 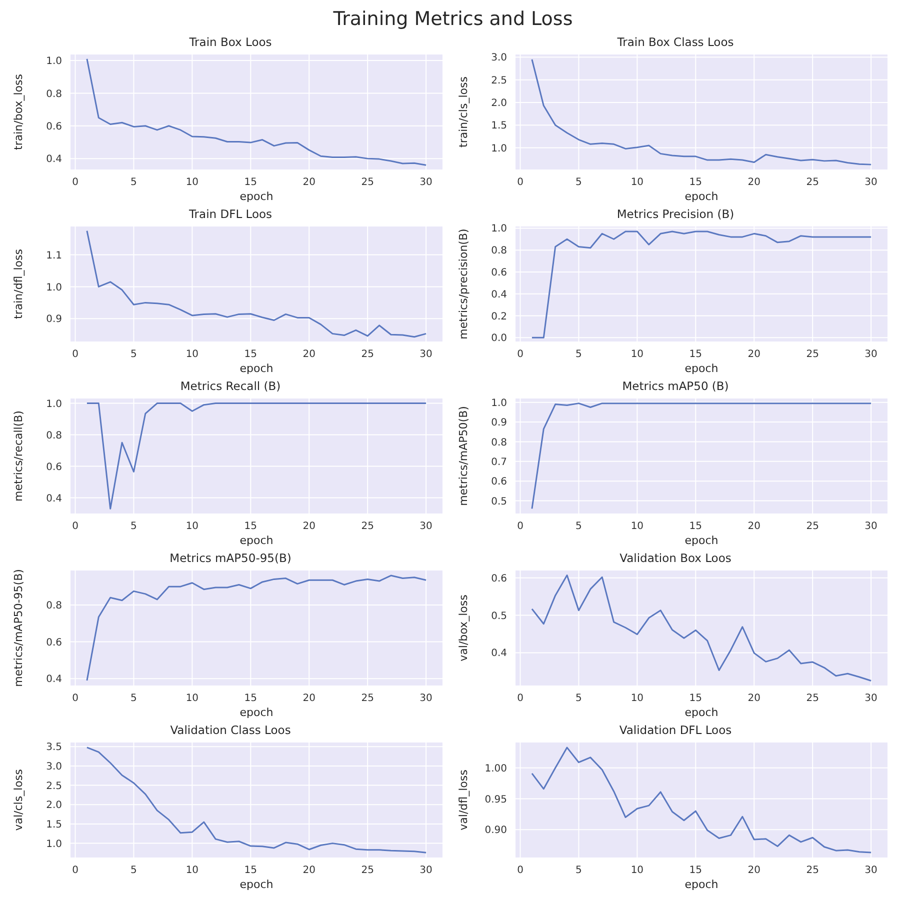 I want to click on y-axis-title: metrics/recall(B), so click(x=18, y=456).